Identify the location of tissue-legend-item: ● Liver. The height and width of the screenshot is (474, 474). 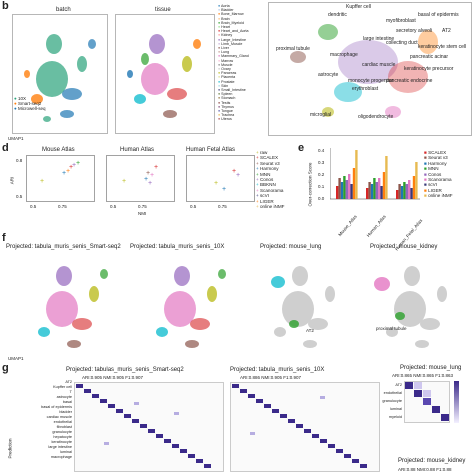
(223, 48).